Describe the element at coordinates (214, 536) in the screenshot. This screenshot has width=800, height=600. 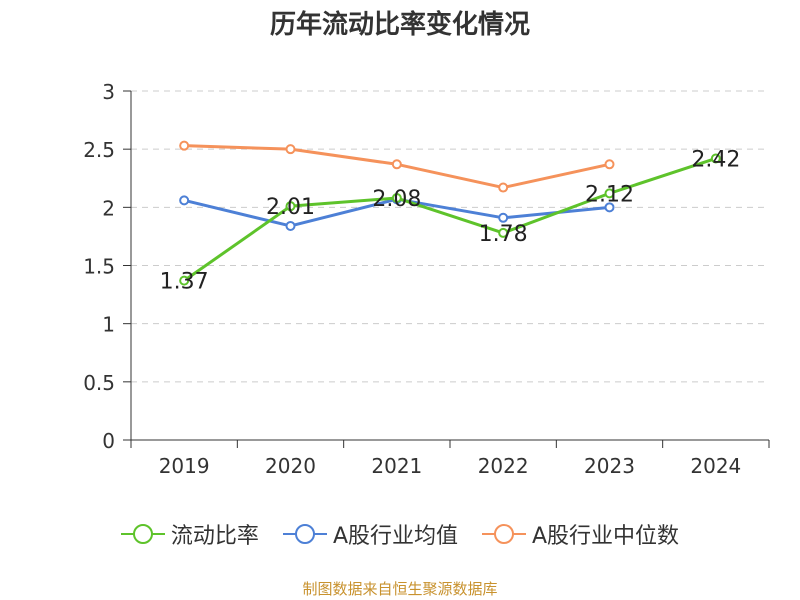
I see `legend-label: 流动比率` at that location.